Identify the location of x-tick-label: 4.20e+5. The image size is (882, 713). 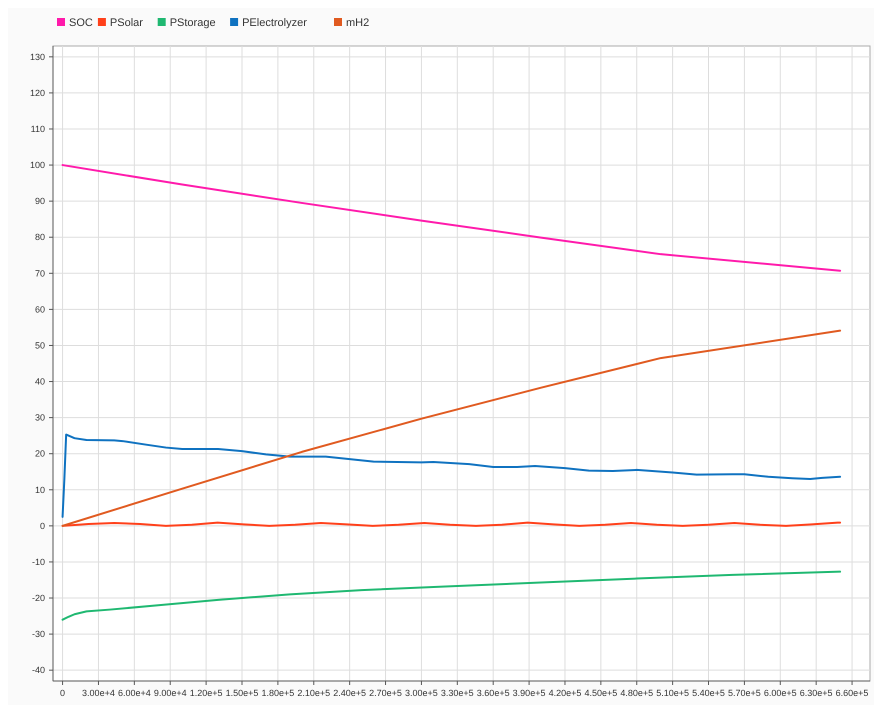
(565, 693).